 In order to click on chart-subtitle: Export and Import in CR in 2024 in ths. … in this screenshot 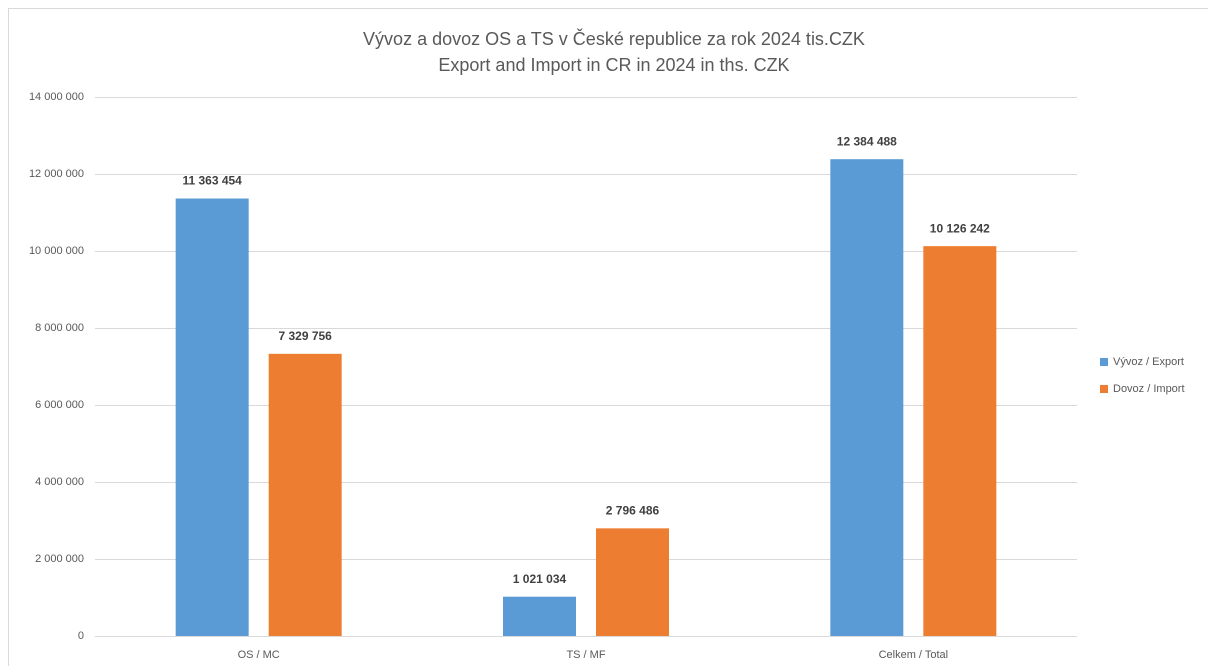, I will do `click(613, 65)`.